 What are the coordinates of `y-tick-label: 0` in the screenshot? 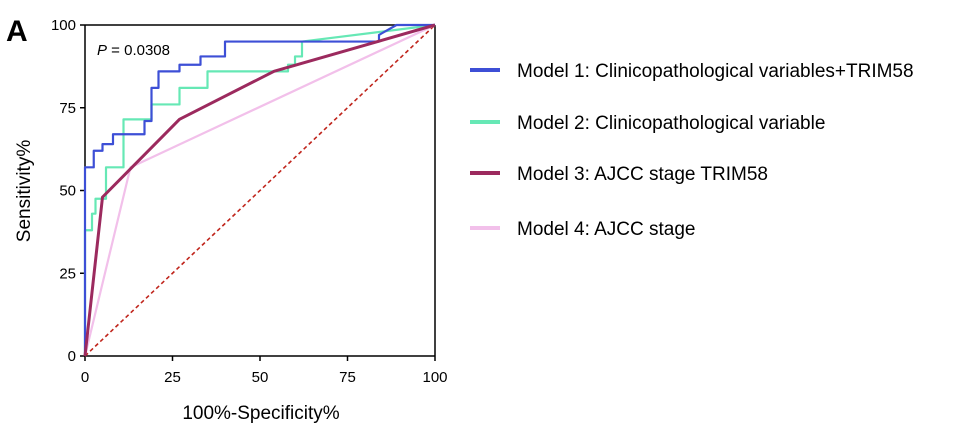 It's located at (72, 356).